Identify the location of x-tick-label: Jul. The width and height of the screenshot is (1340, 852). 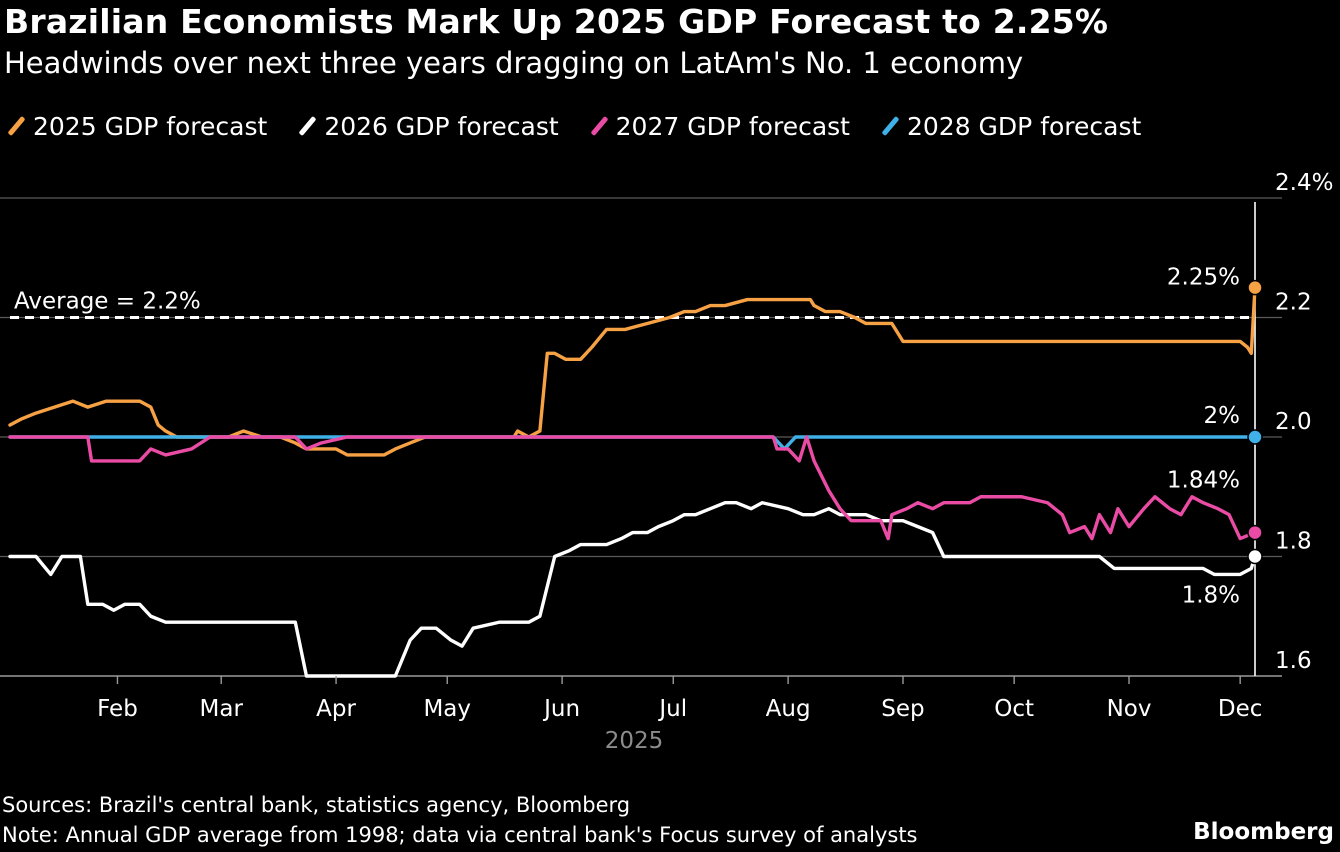
(672, 709).